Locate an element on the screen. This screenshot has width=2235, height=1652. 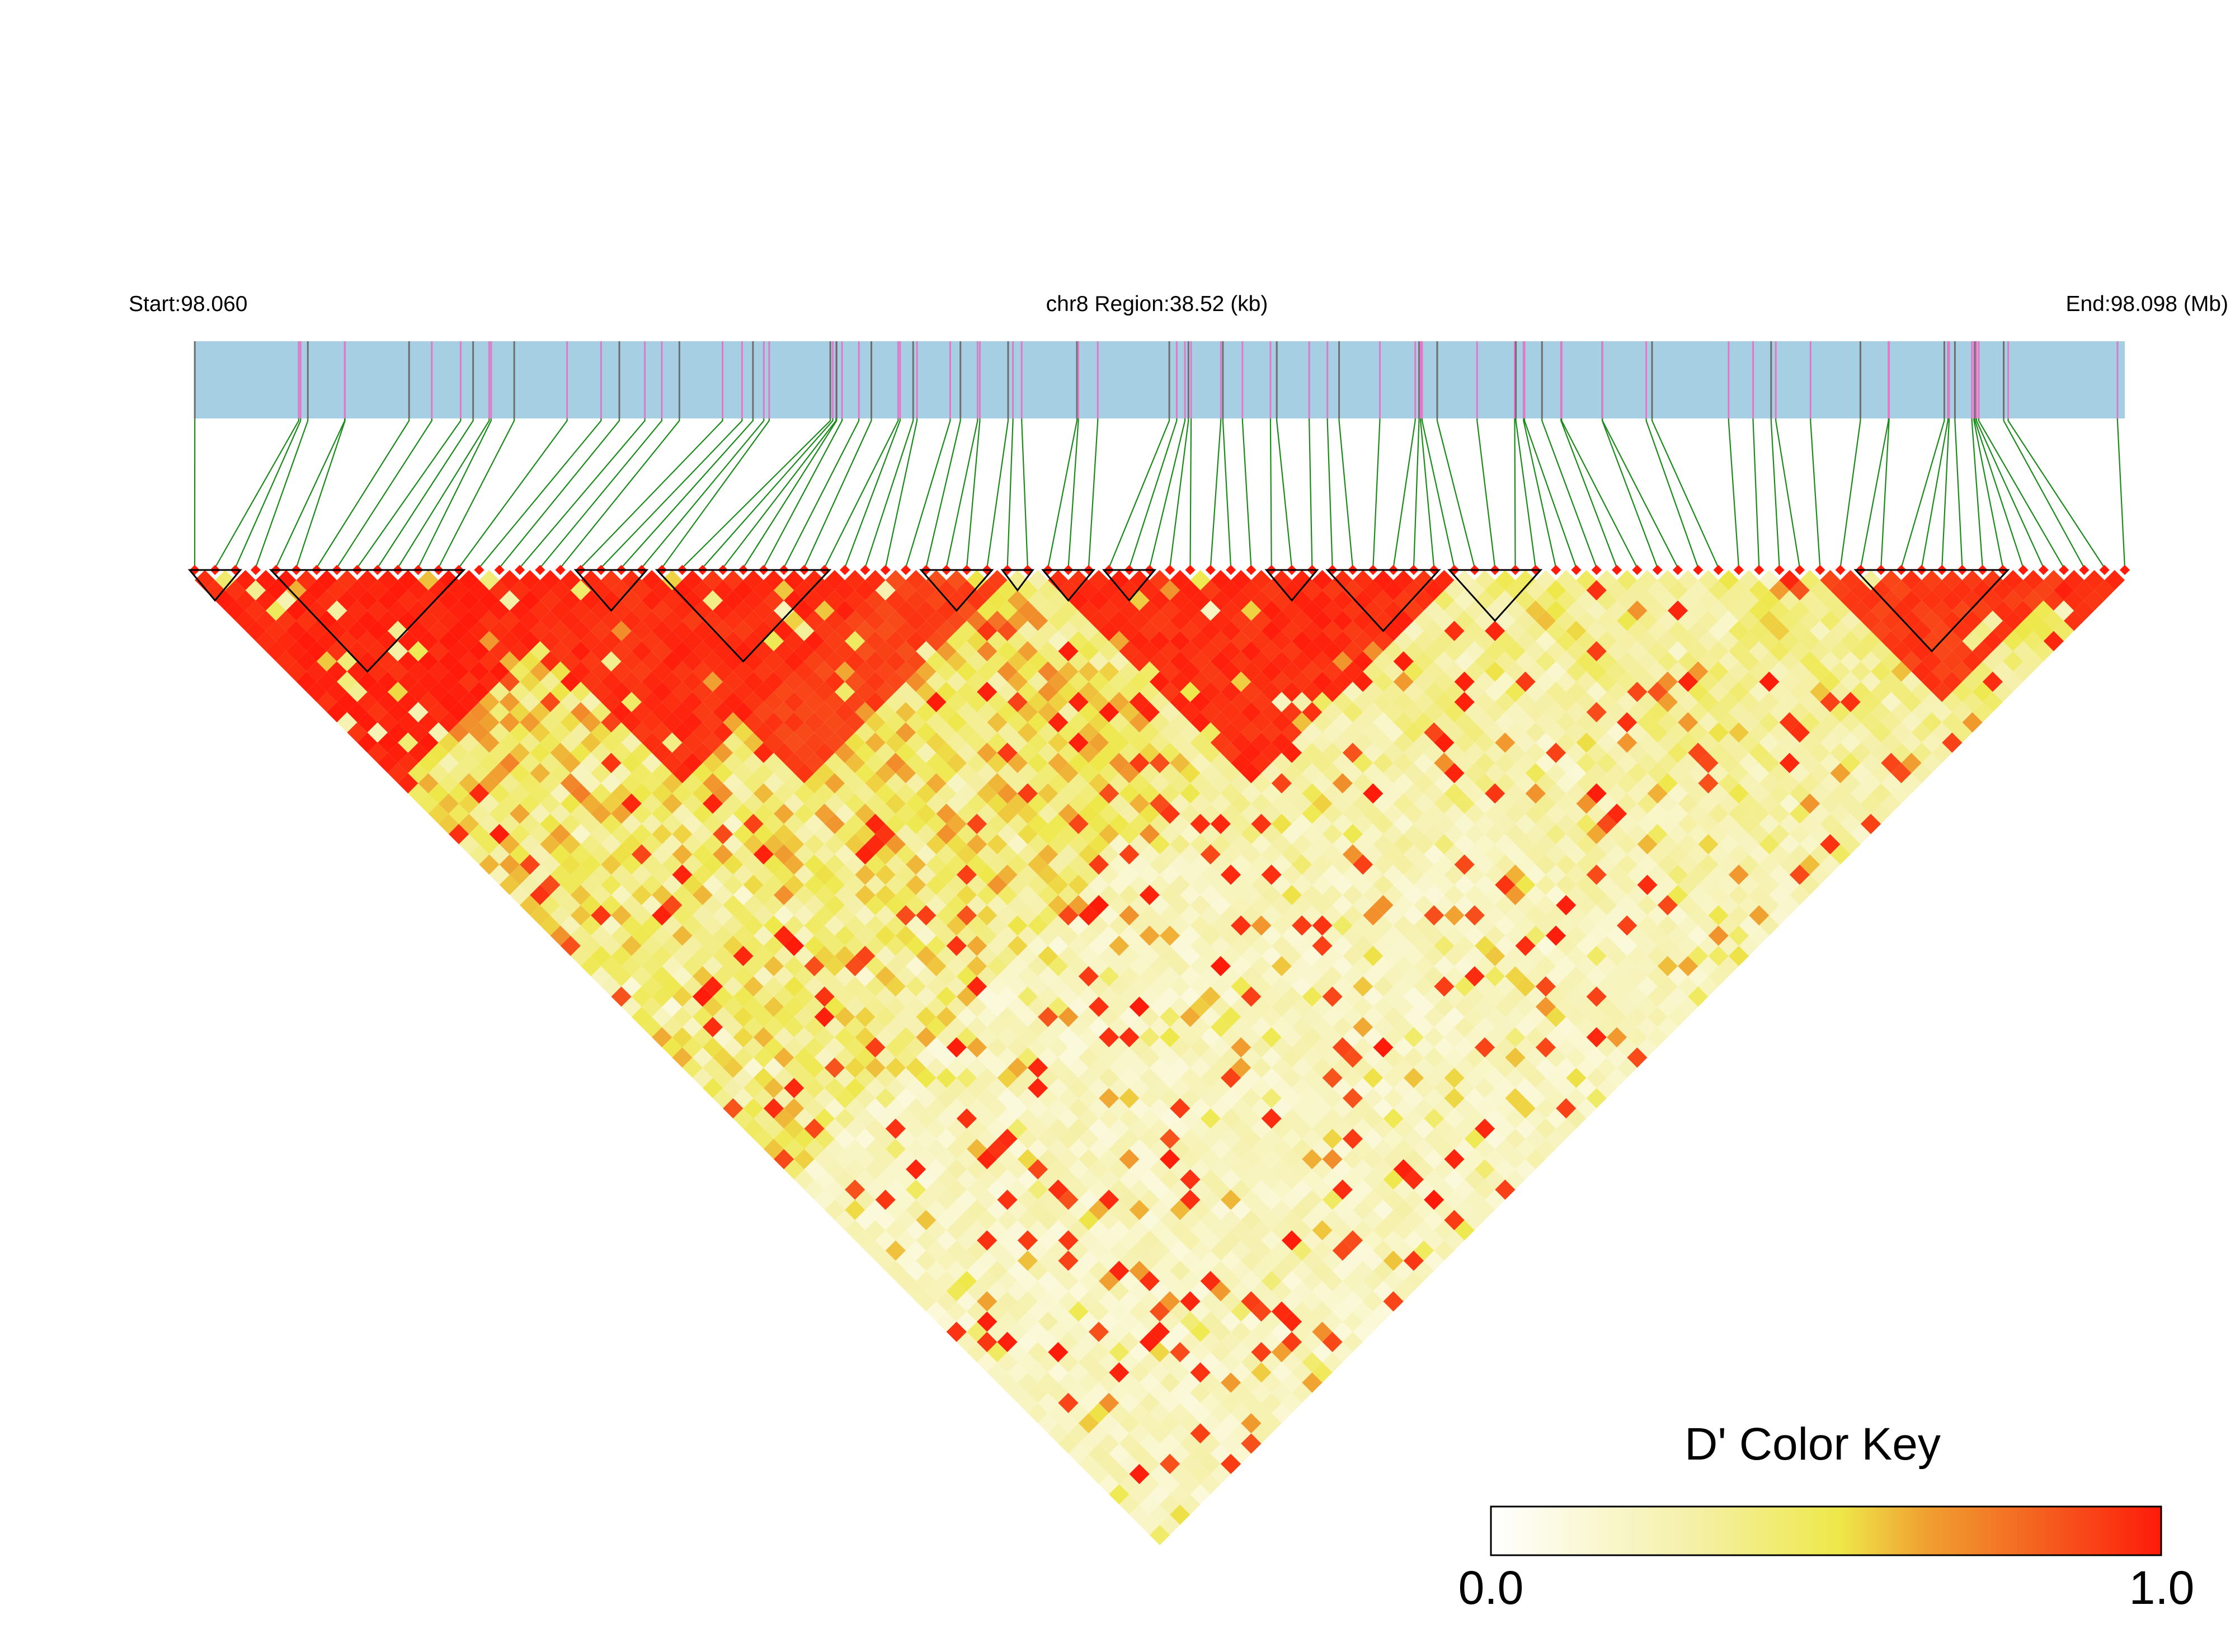
snp-diamond is located at coordinates (499, 570).